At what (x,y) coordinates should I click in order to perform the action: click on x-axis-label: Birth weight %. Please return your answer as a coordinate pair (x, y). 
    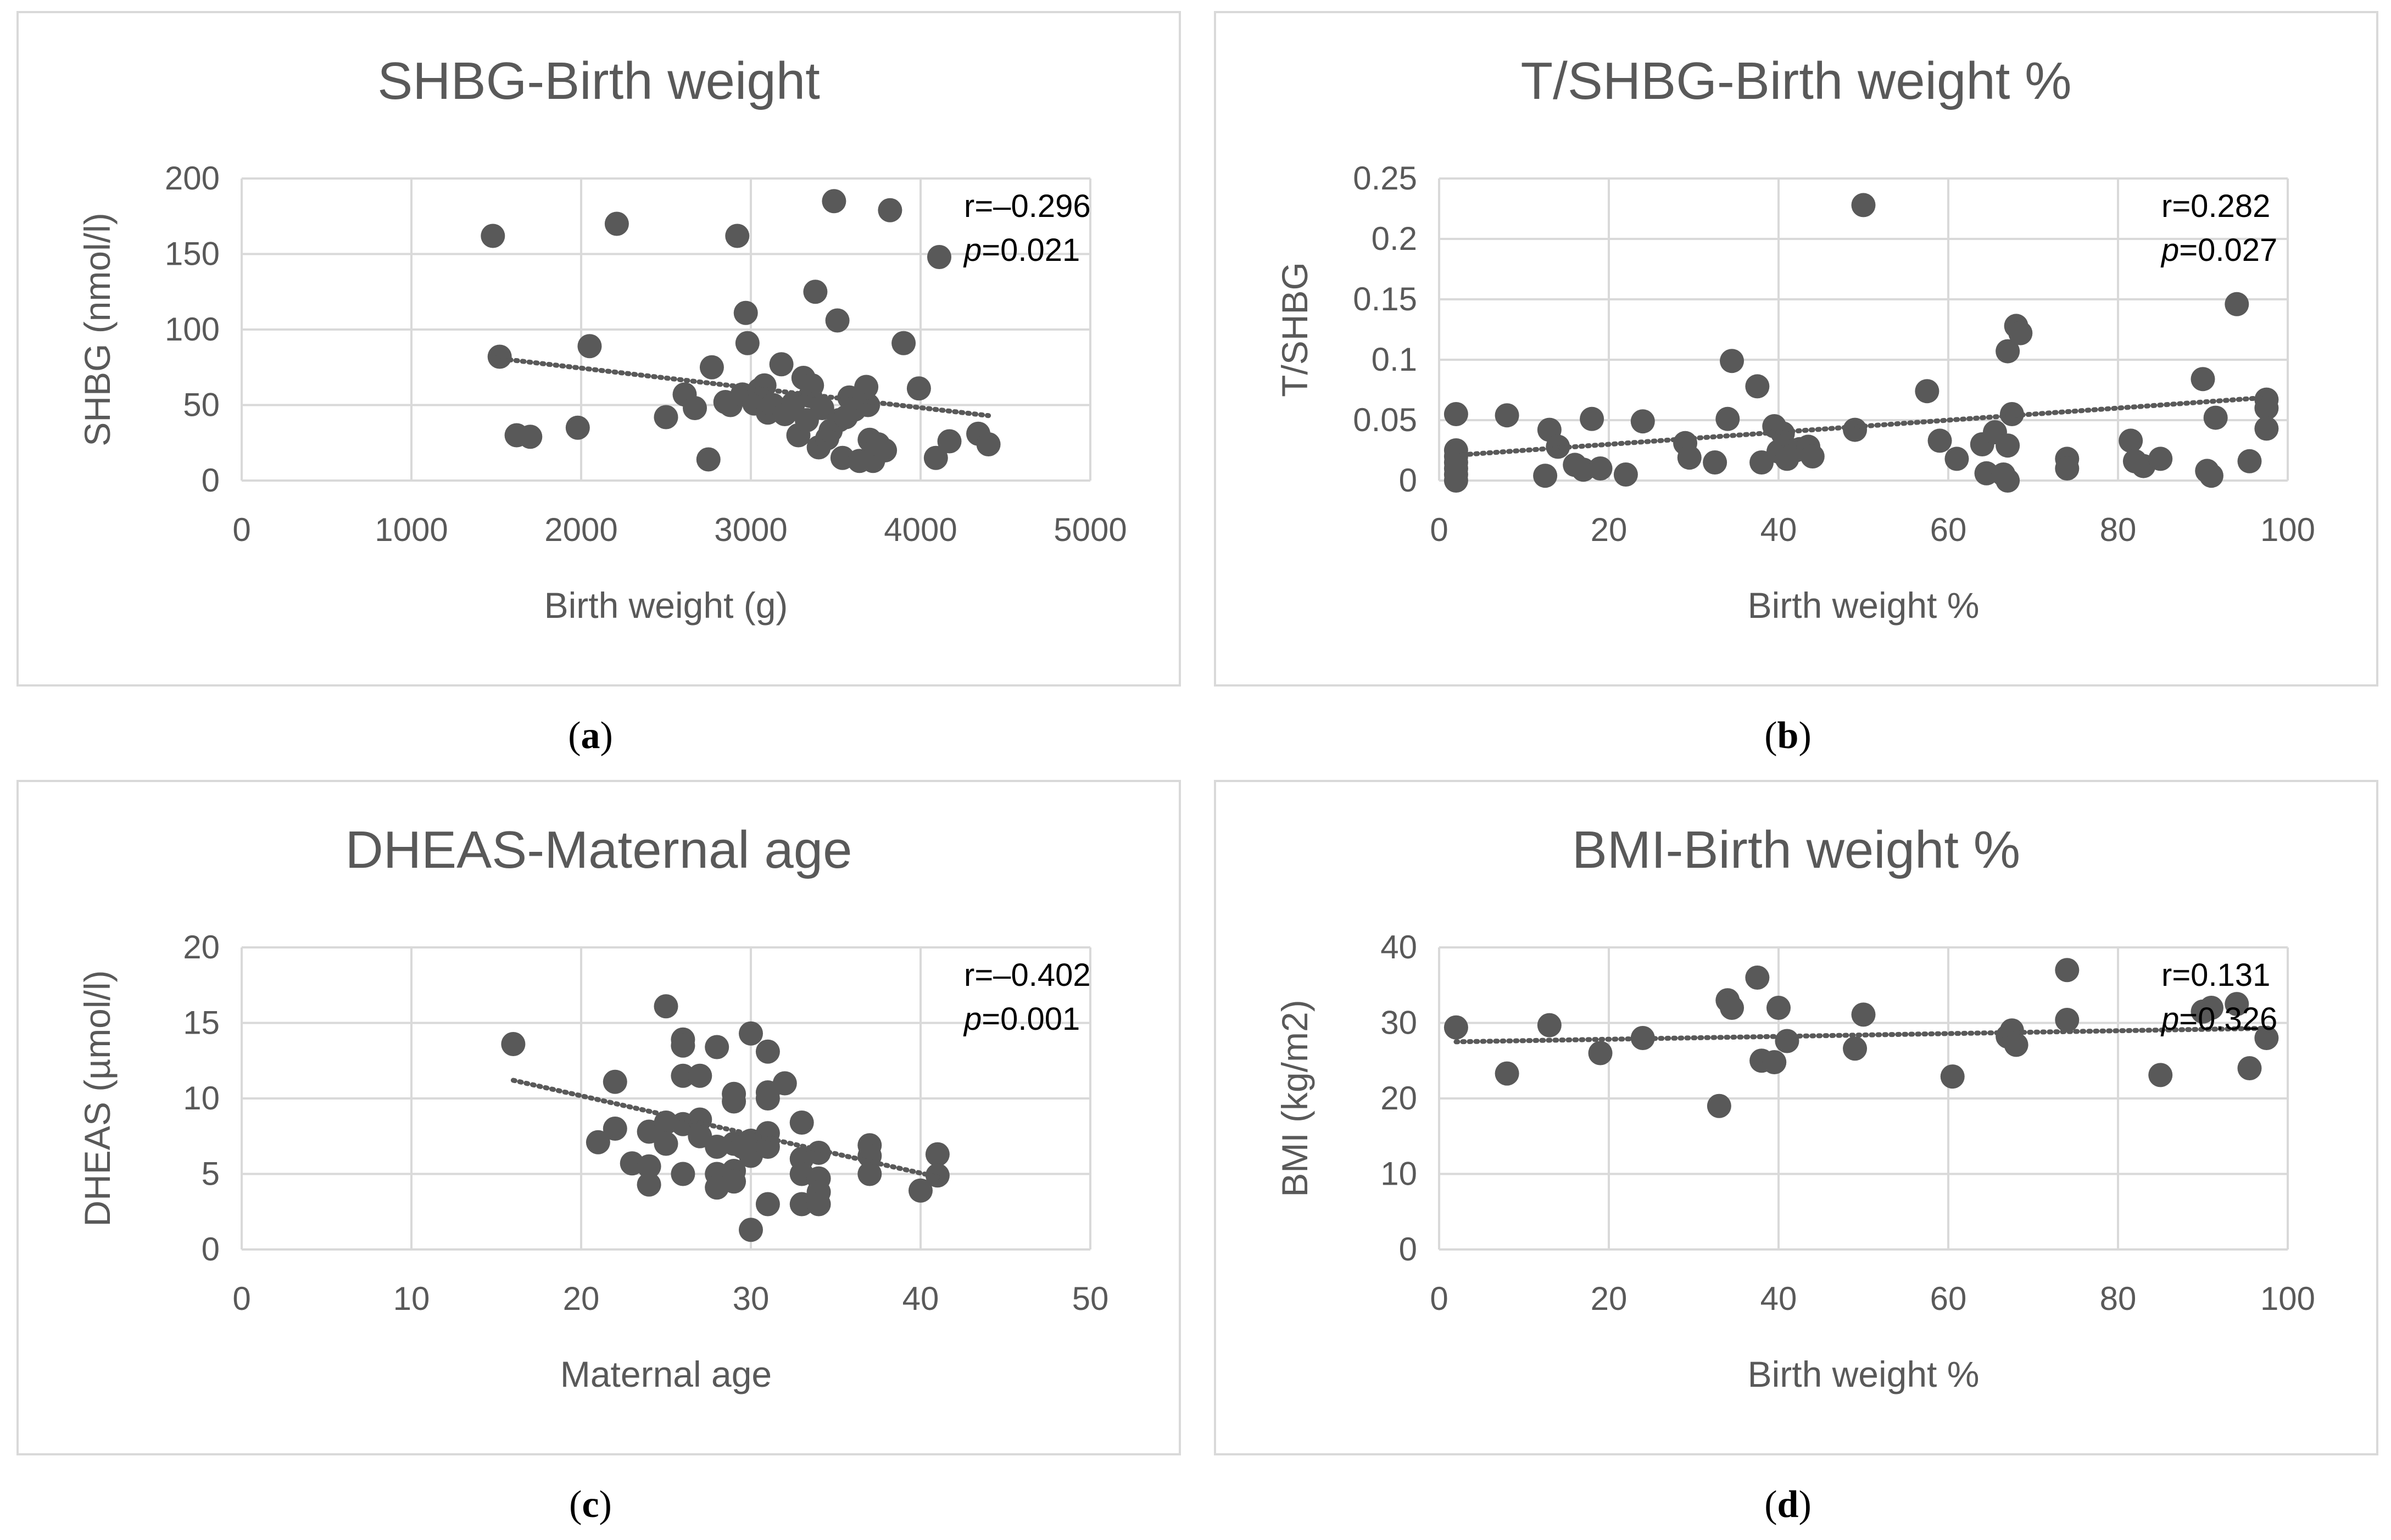
    Looking at the image, I should click on (1864, 606).